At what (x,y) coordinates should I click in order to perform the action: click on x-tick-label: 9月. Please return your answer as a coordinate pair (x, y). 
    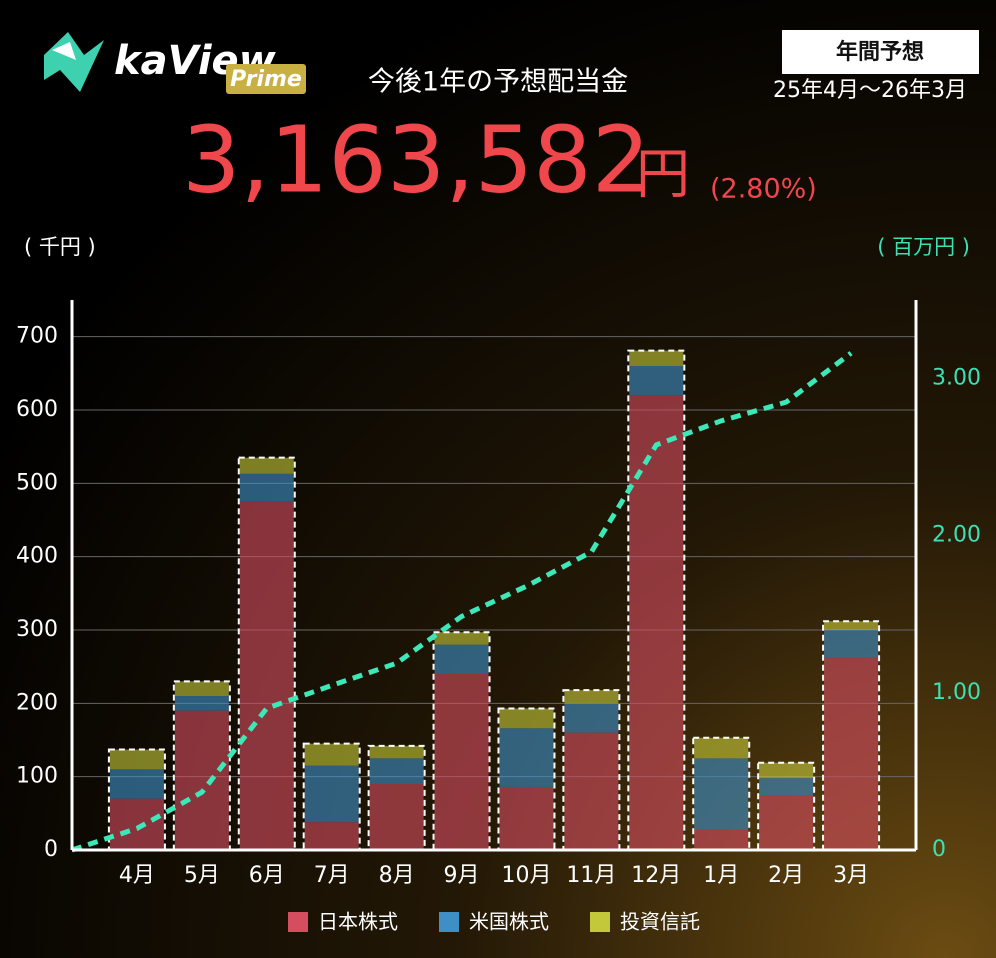
    Looking at the image, I should click on (462, 875).